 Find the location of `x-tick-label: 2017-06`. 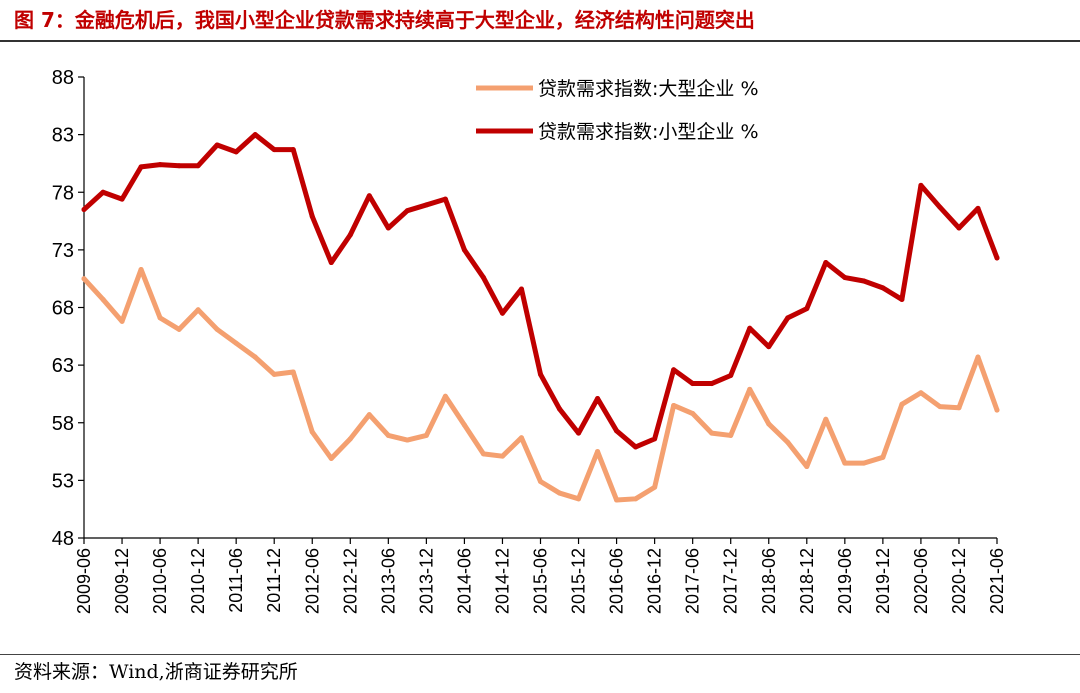

x-tick-label: 2017-06 is located at coordinates (693, 581).